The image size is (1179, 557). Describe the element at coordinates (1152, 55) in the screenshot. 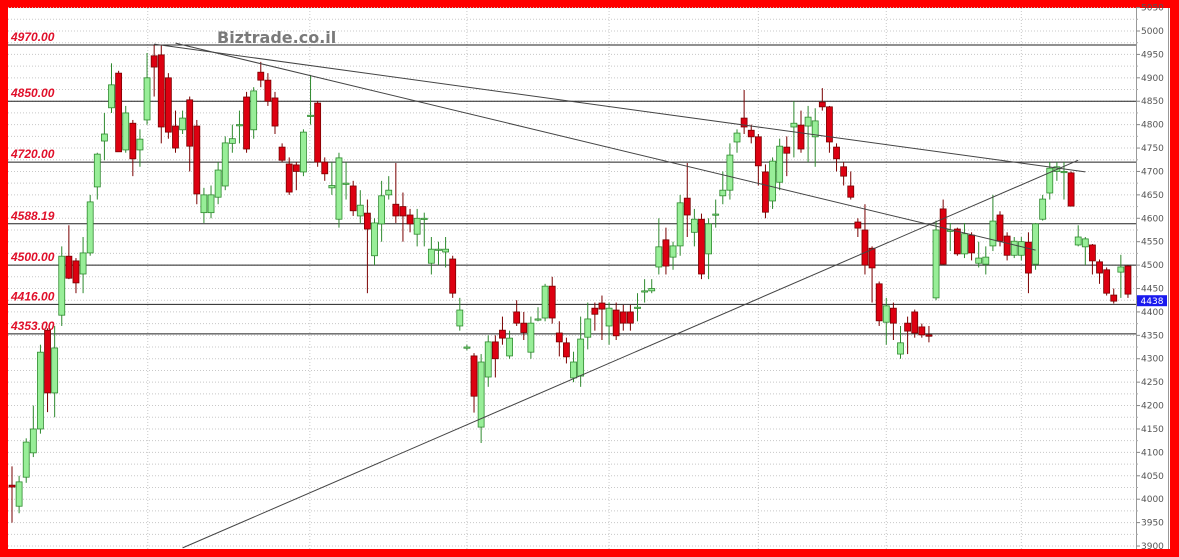

I see `y-tick-label: 4950` at that location.